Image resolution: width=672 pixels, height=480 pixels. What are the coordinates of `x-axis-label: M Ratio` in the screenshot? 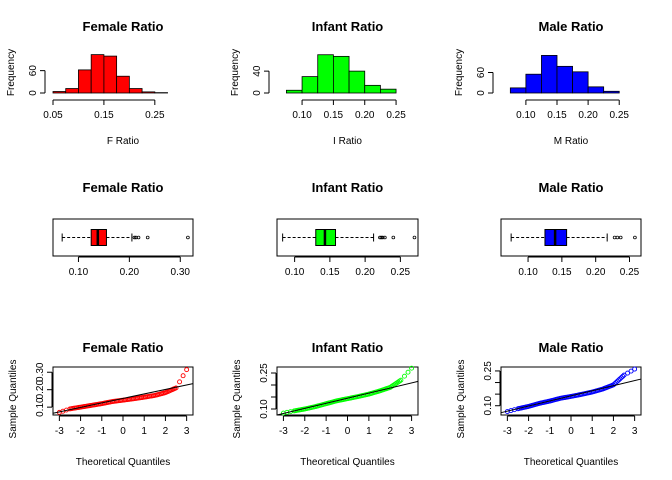 It's located at (571, 141).